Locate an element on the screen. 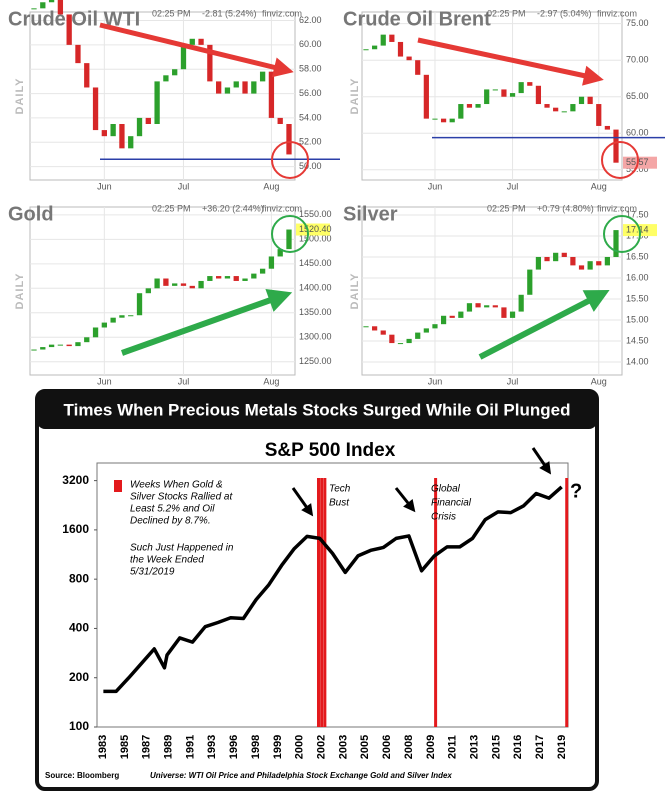  y-tick-label: 1250.00 is located at coordinates (315, 361).